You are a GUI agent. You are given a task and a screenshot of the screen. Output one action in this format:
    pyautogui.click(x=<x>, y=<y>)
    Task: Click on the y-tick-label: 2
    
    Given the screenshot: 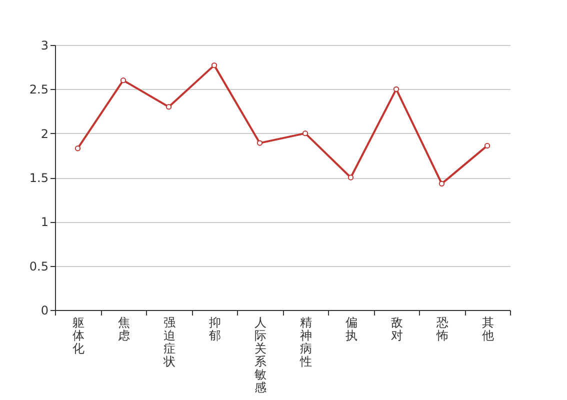 What is the action you would take?
    pyautogui.click(x=44, y=133)
    